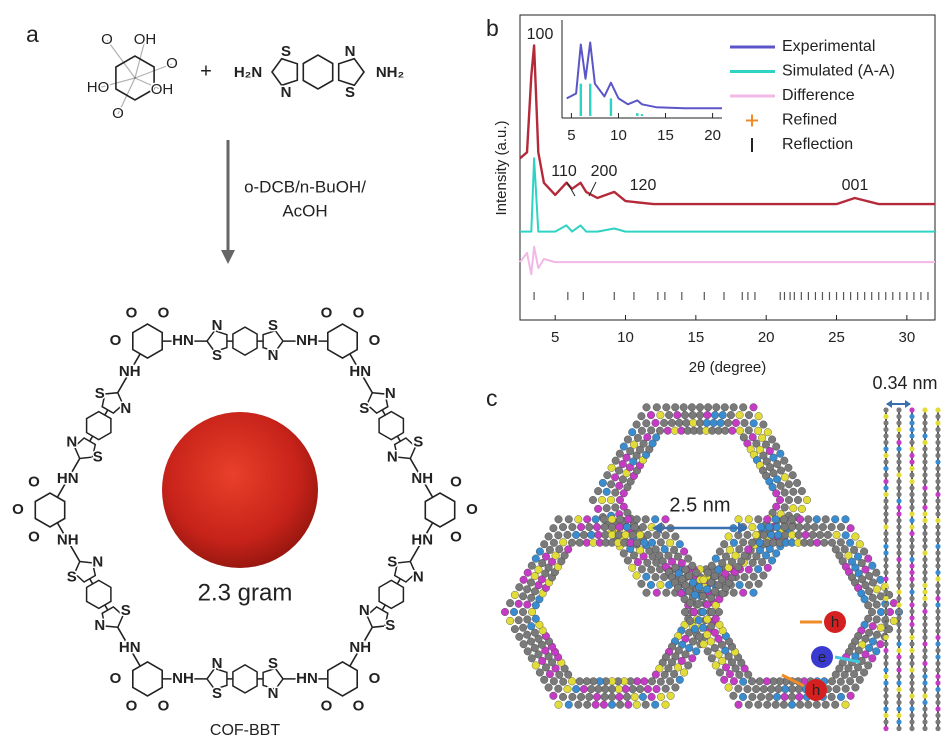 Image resolution: width=946 pixels, height=750 pixels. What do you see at coordinates (285, 72) in the screenshot?
I see `thiazole-ring` at bounding box center [285, 72].